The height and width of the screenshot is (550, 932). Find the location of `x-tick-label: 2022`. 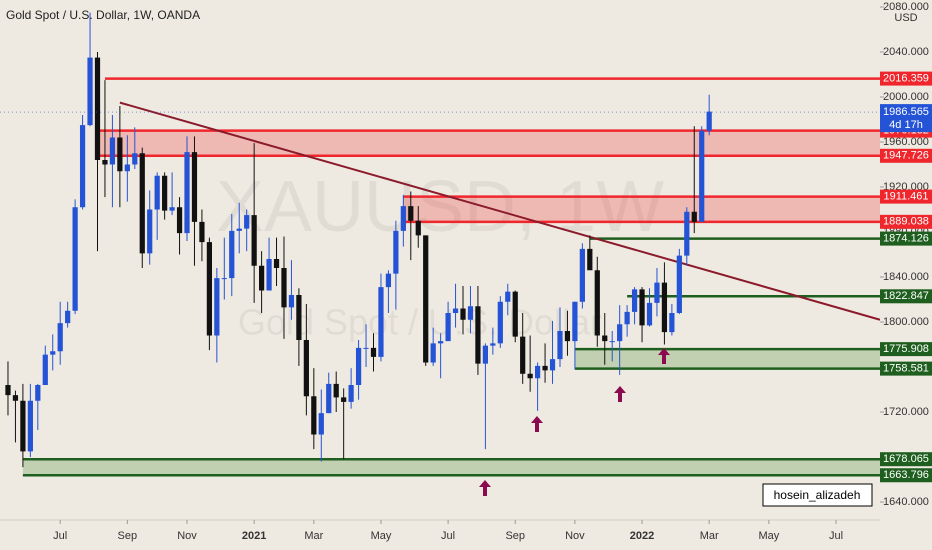

x-tick-label: 2022 is located at coordinates (642, 536).